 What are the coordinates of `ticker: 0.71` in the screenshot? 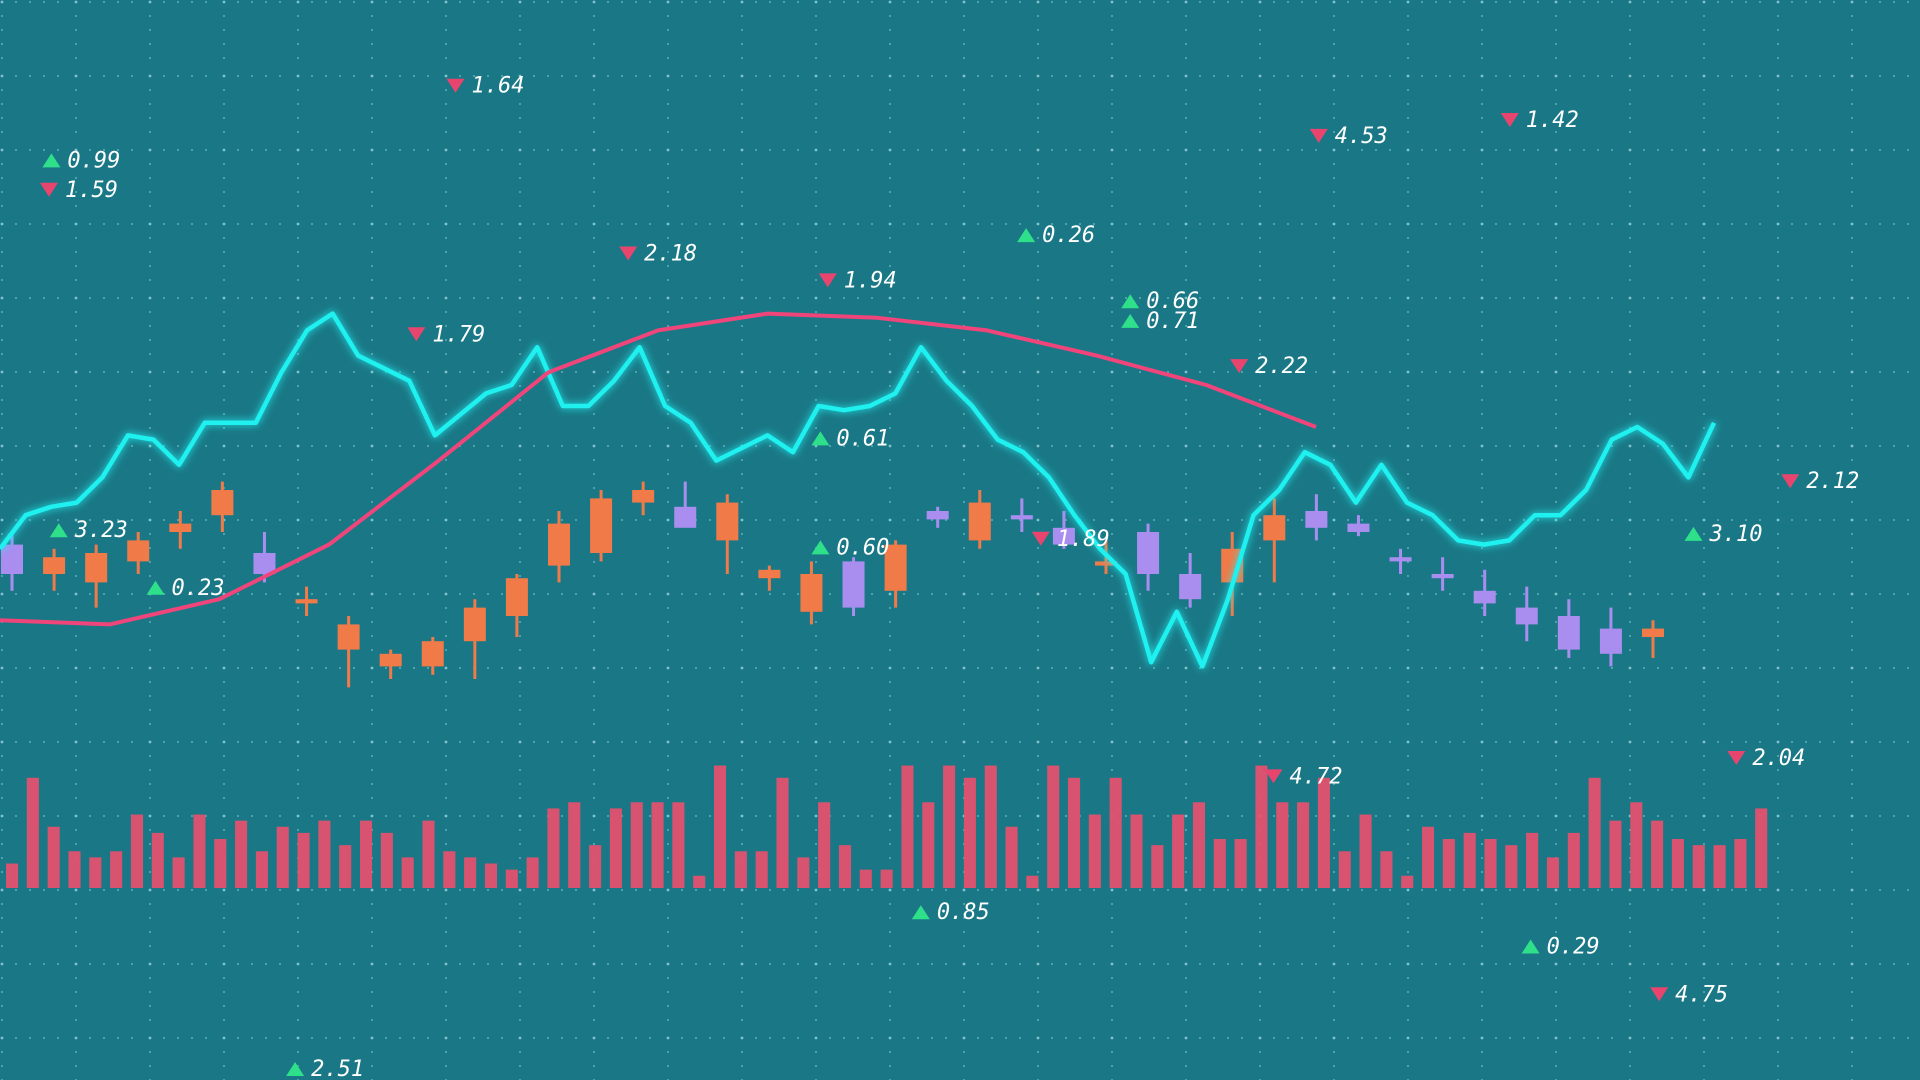 It's located at (1160, 321).